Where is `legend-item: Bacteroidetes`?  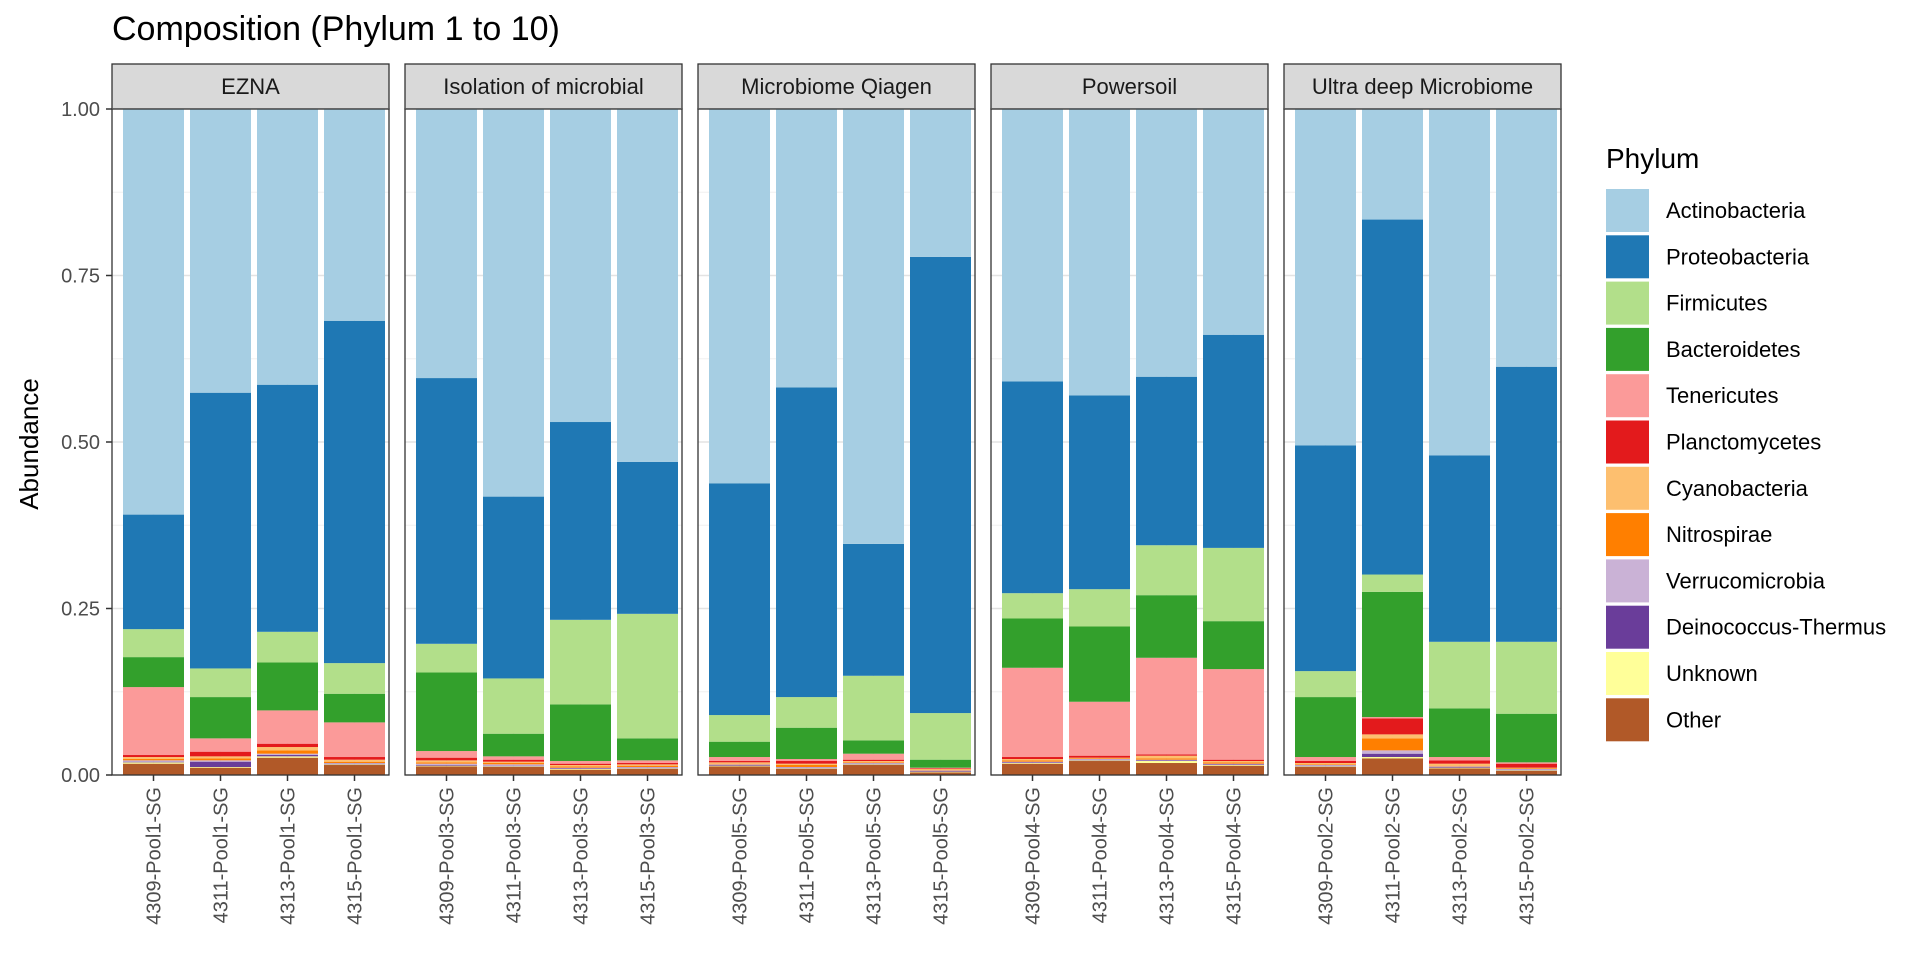
legend-item: Bacteroidetes is located at coordinates (1703, 349).